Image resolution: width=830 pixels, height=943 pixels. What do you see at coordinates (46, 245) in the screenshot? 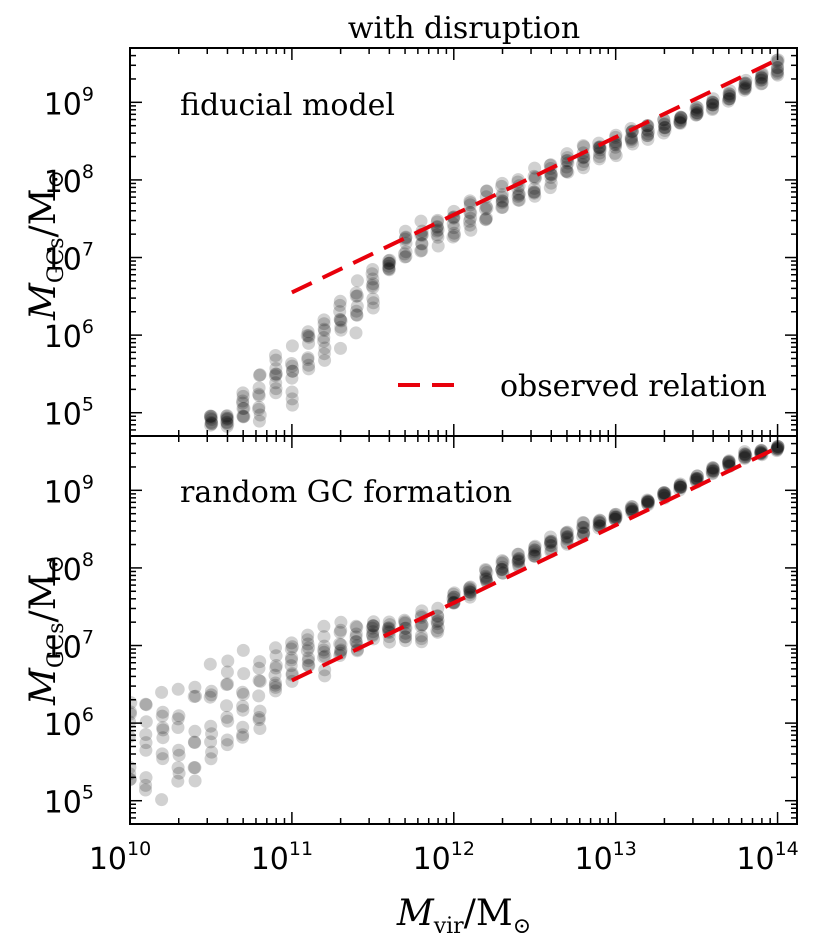
I see `y-axis-label-top: MGCs/M⊙` at bounding box center [46, 245].